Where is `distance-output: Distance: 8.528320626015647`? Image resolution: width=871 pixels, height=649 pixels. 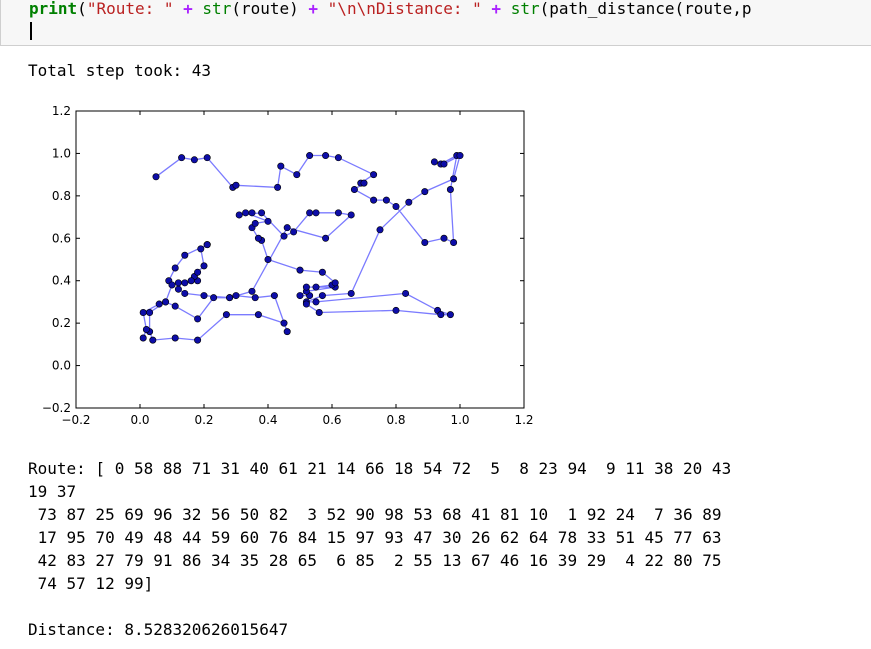 distance-output: Distance: 8.528320626015647 is located at coordinates (158, 629).